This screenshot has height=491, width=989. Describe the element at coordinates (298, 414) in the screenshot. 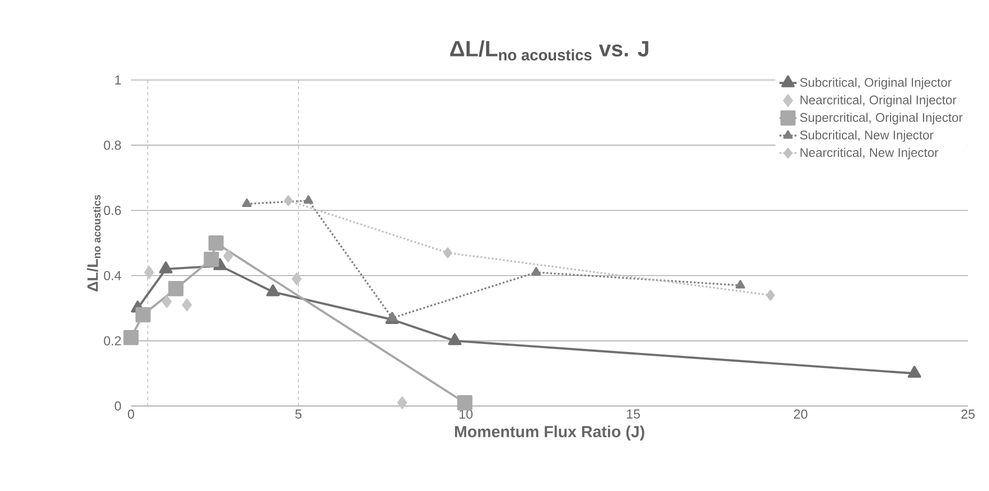

I see `x-tick-label: 5` at that location.